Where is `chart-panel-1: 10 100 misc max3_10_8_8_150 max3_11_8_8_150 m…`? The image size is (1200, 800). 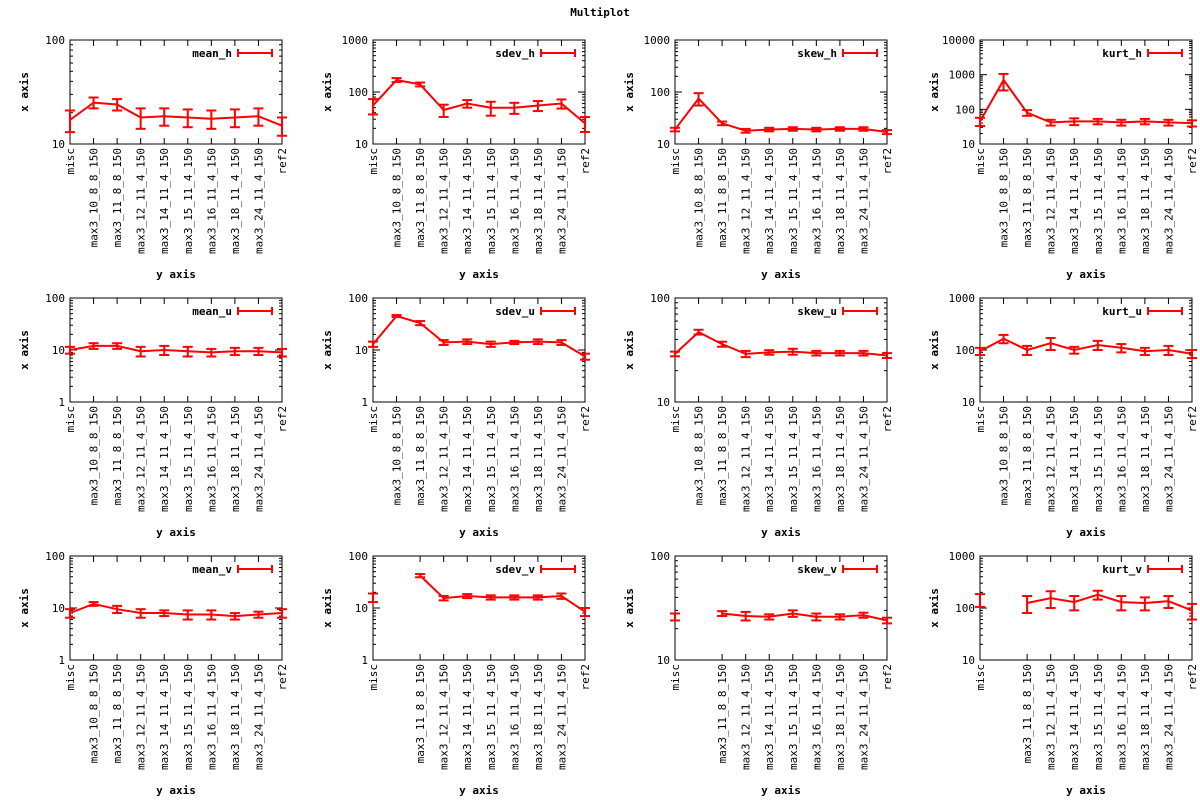 chart-panel-1: 10 100 misc max3_10_8_8_150 max3_11_8_8_150 m… is located at coordinates (153, 157).